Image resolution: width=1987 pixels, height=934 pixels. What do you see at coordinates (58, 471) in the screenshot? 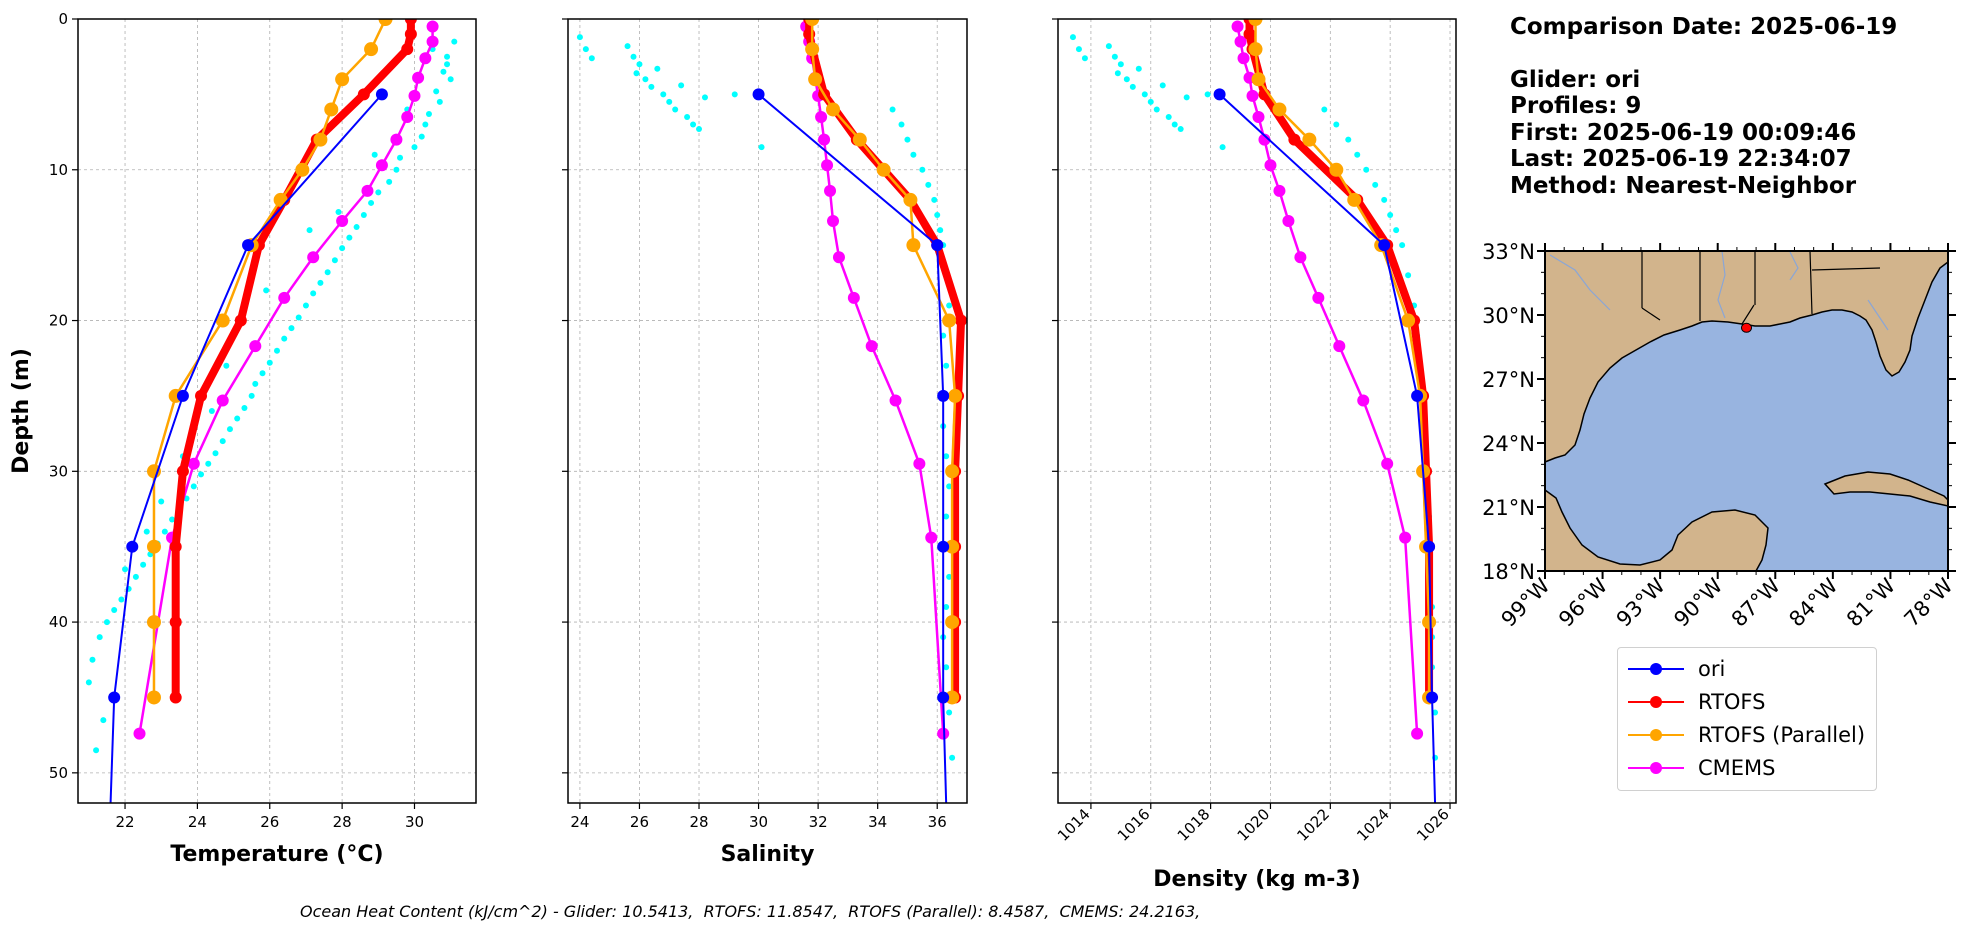
I see `y-tick-label: 30` at bounding box center [58, 471].